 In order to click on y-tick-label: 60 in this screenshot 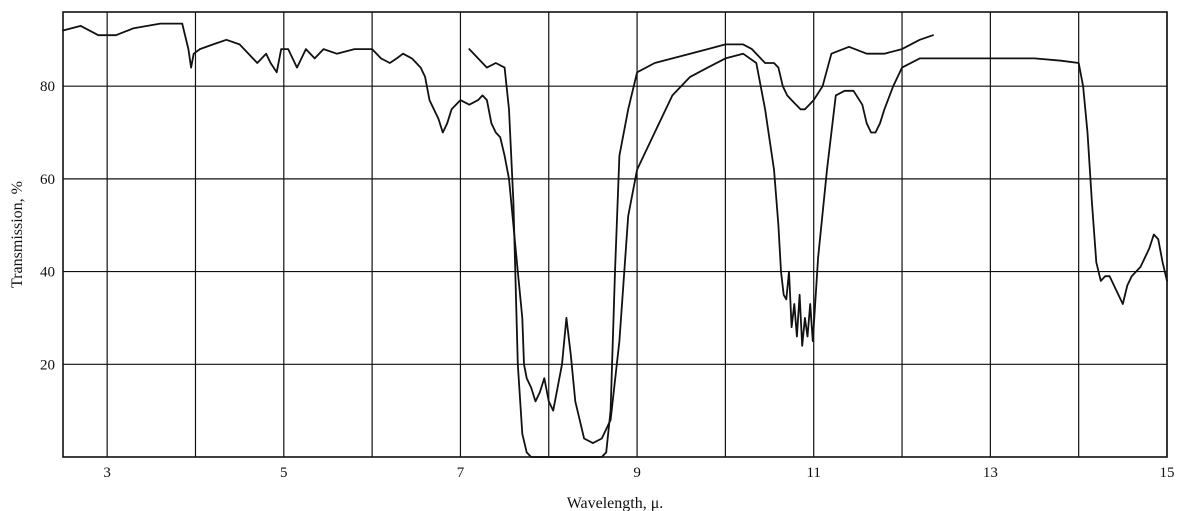, I will do `click(47, 180)`.